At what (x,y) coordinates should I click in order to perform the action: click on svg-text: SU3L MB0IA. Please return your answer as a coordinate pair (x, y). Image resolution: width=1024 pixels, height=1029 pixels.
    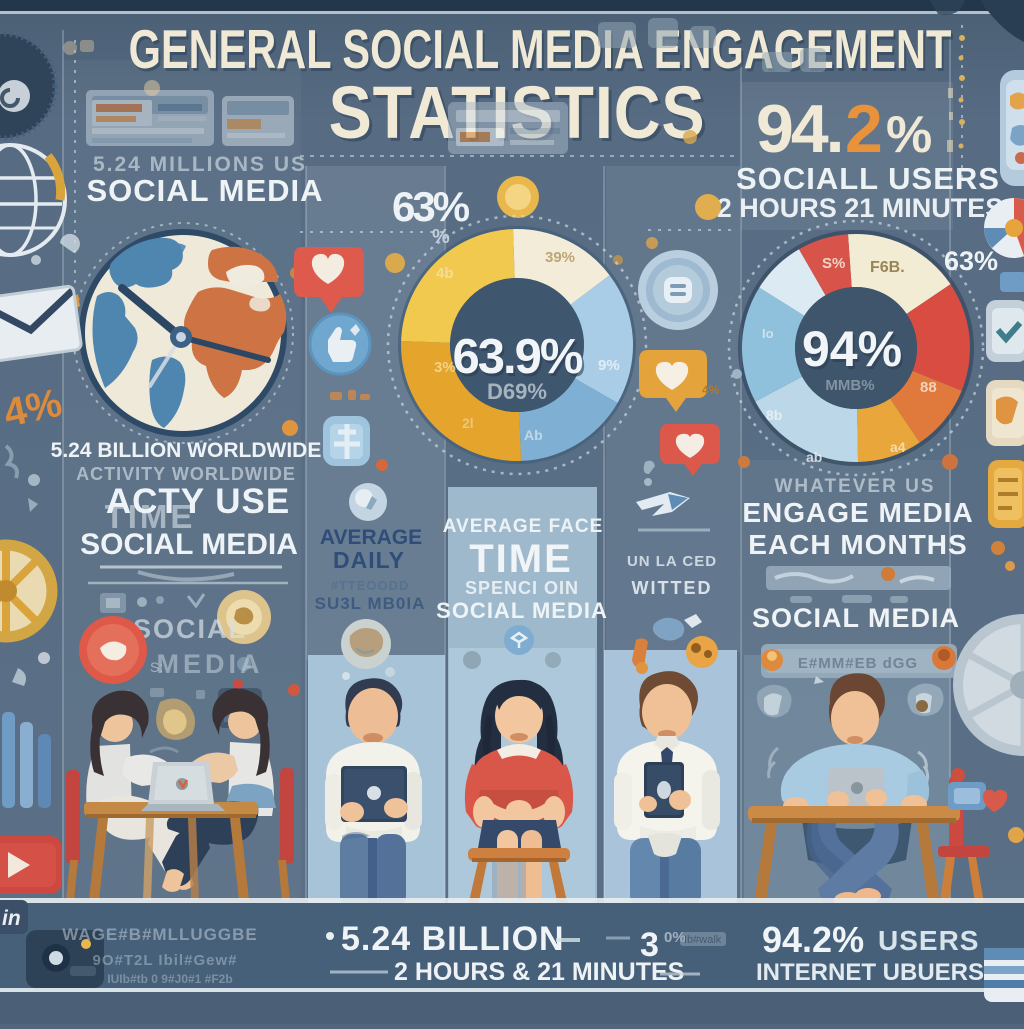
    Looking at the image, I should click on (370, 603).